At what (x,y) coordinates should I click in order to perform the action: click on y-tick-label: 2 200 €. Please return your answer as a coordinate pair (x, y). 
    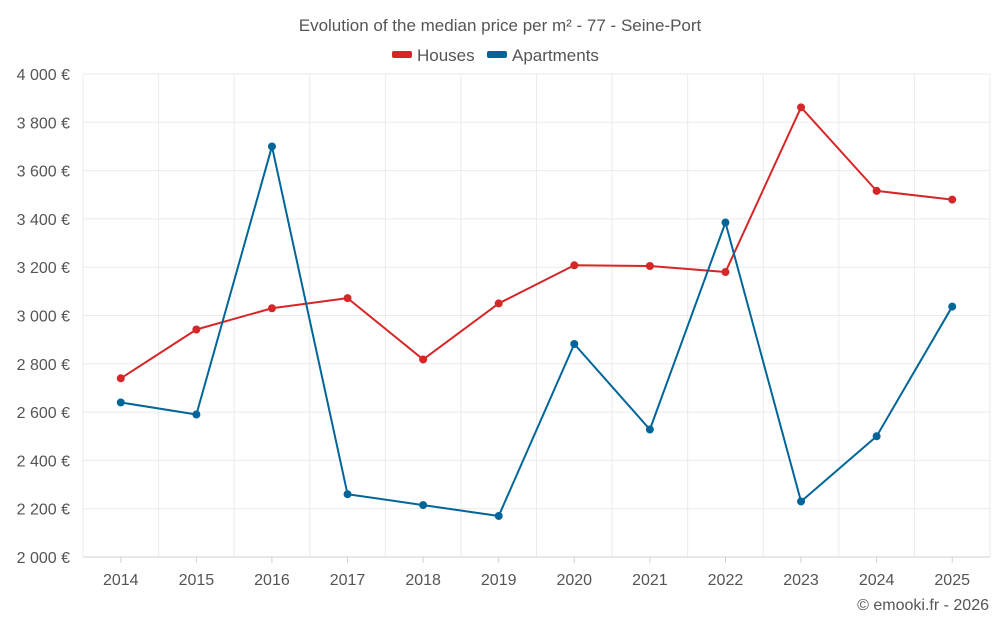
    Looking at the image, I should click on (43, 510).